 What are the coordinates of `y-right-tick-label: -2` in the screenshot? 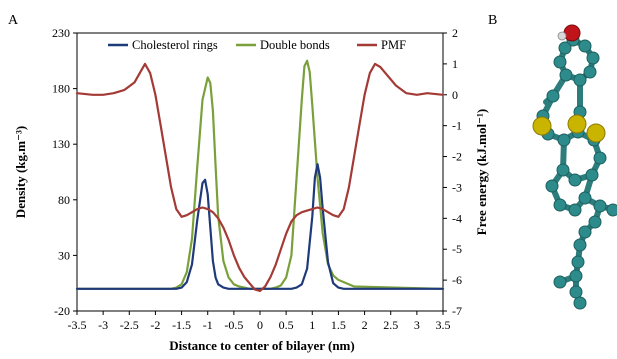 It's located at (457, 157).